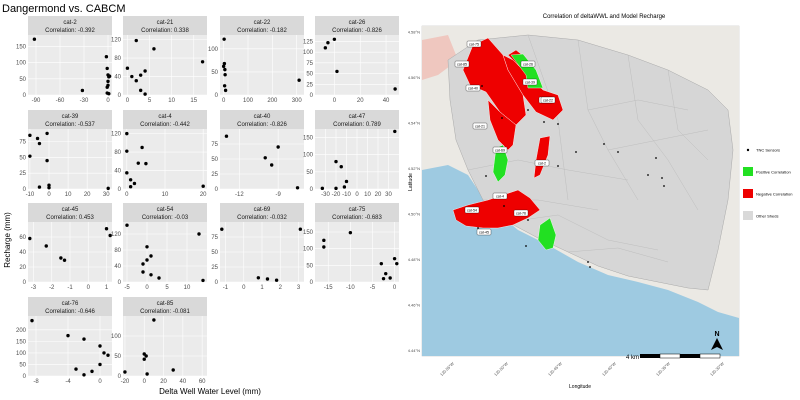 This screenshot has height=400, width=800. Describe the element at coordinates (768, 150) in the screenshot. I see `svg-text: TNC Sensors` at that location.